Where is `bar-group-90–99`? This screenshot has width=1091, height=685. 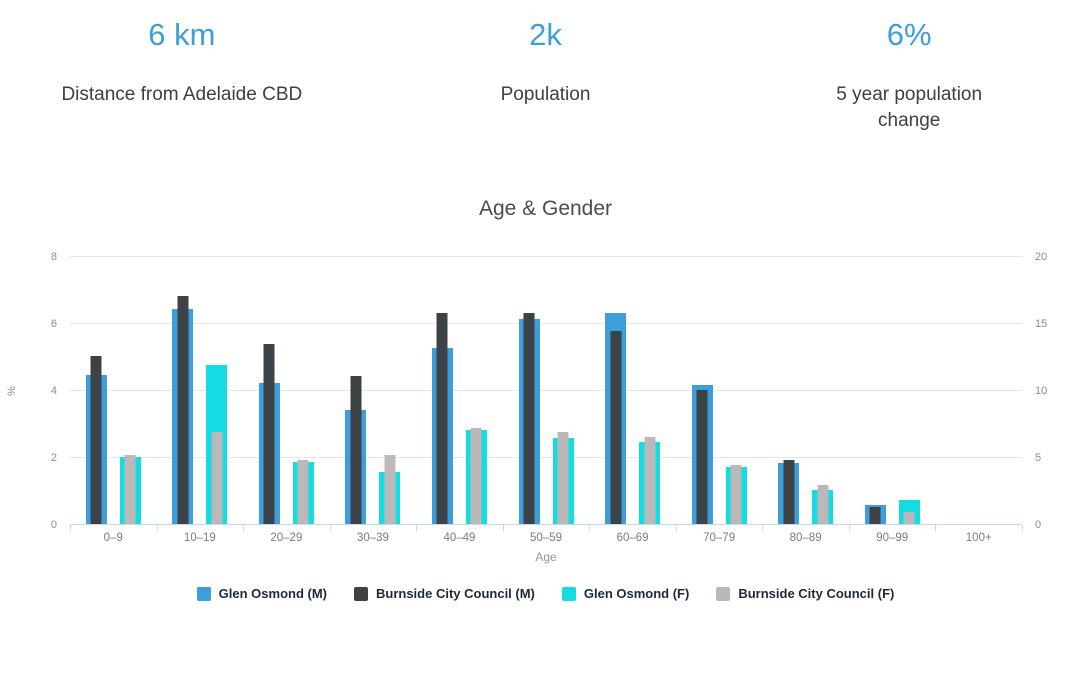 bar-group-90–99 is located at coordinates (892, 391).